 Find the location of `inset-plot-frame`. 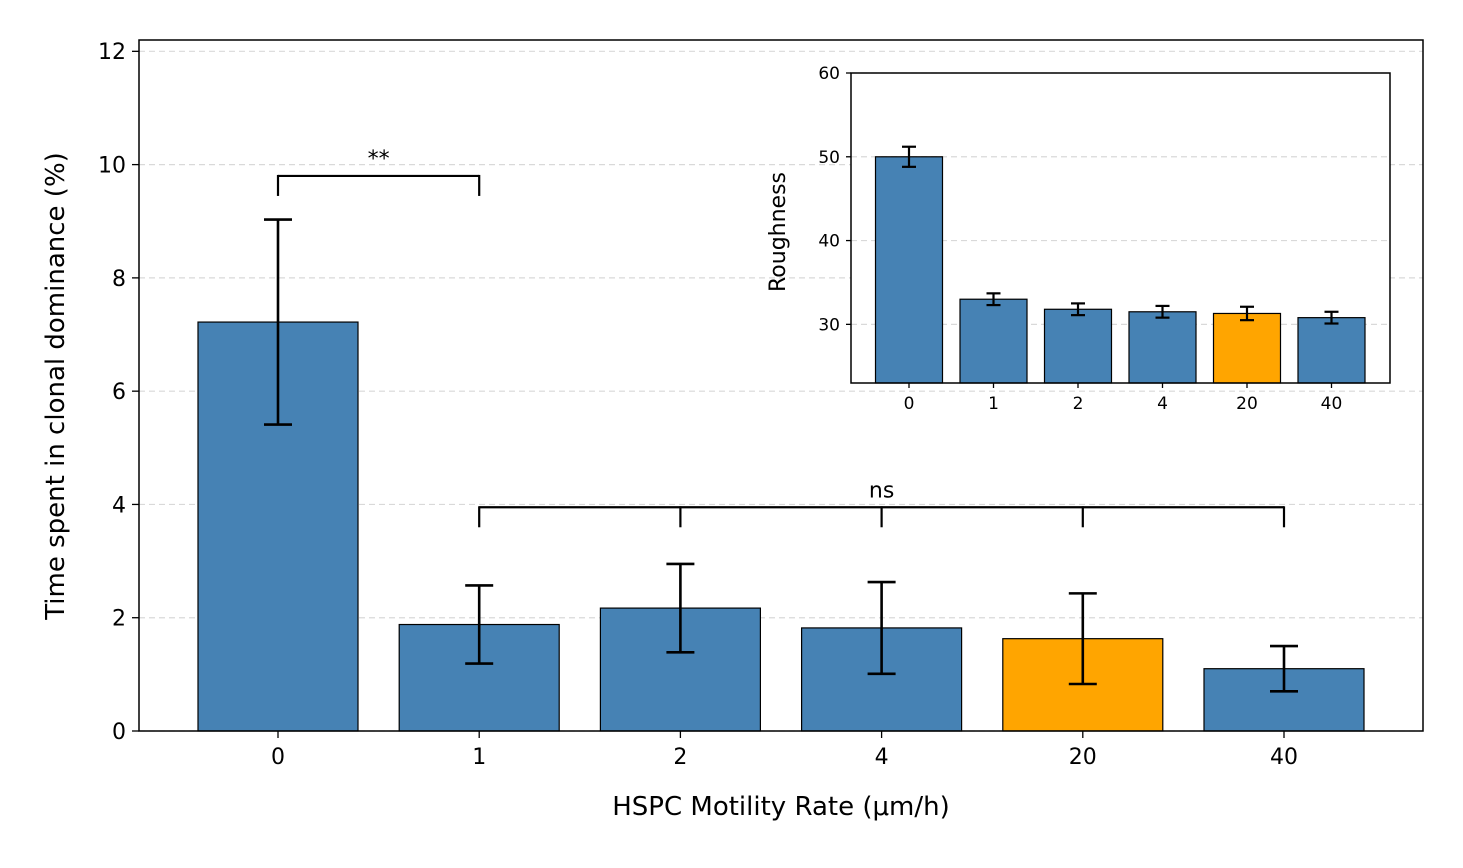

inset-plot-frame is located at coordinates (1120, 228).